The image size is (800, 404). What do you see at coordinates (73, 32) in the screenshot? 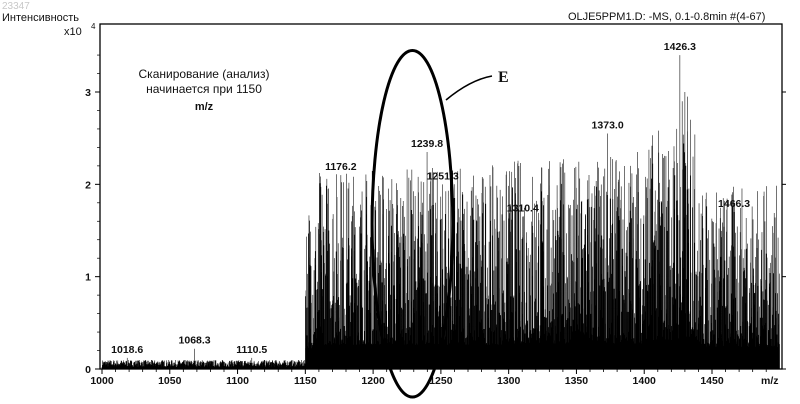
I see `y-multiplier: x10` at bounding box center [73, 32].